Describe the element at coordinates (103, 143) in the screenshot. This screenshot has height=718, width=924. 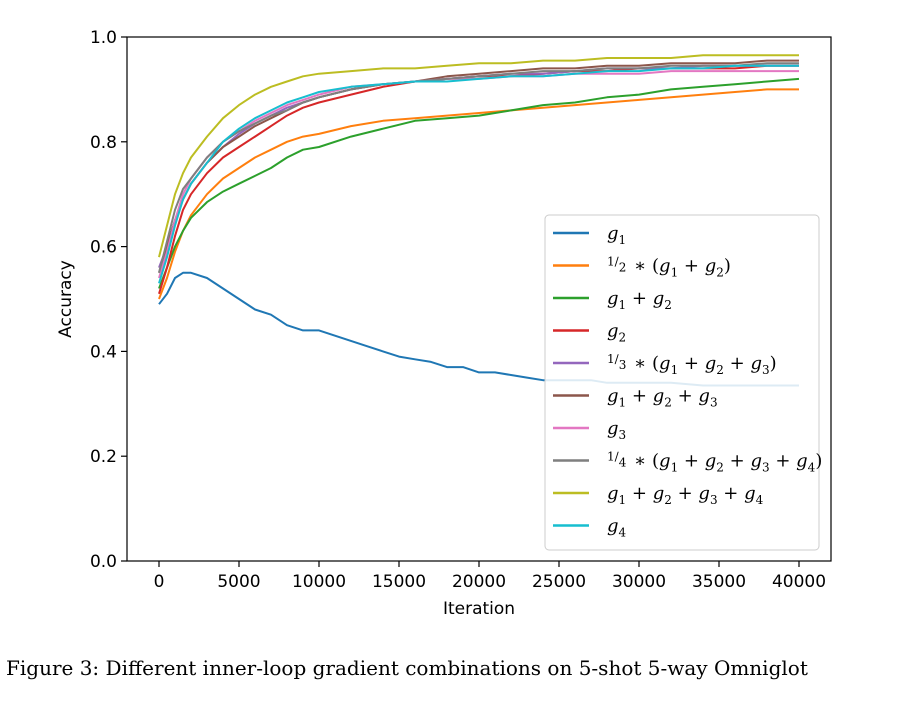
I see `y-tick-label: 0.8` at that location.